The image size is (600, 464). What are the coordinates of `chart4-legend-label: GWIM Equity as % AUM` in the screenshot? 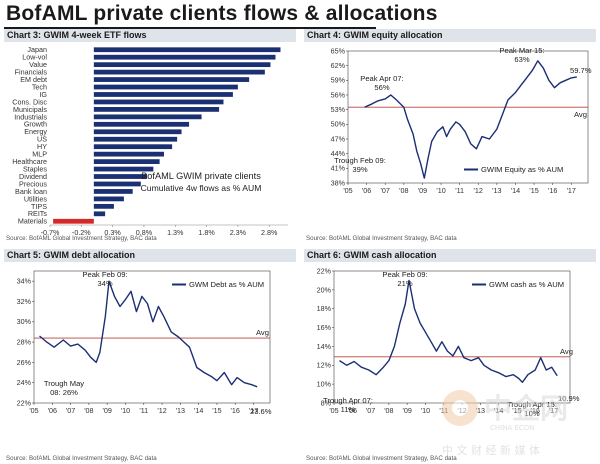 It's located at (522, 169).